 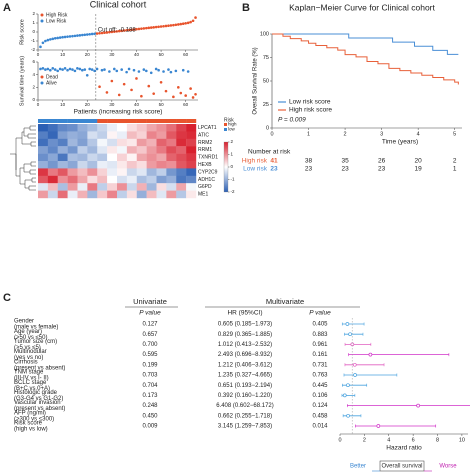 What do you see at coordinates (150, 301) in the screenshot?
I see `header: Univariate` at bounding box center [150, 301].